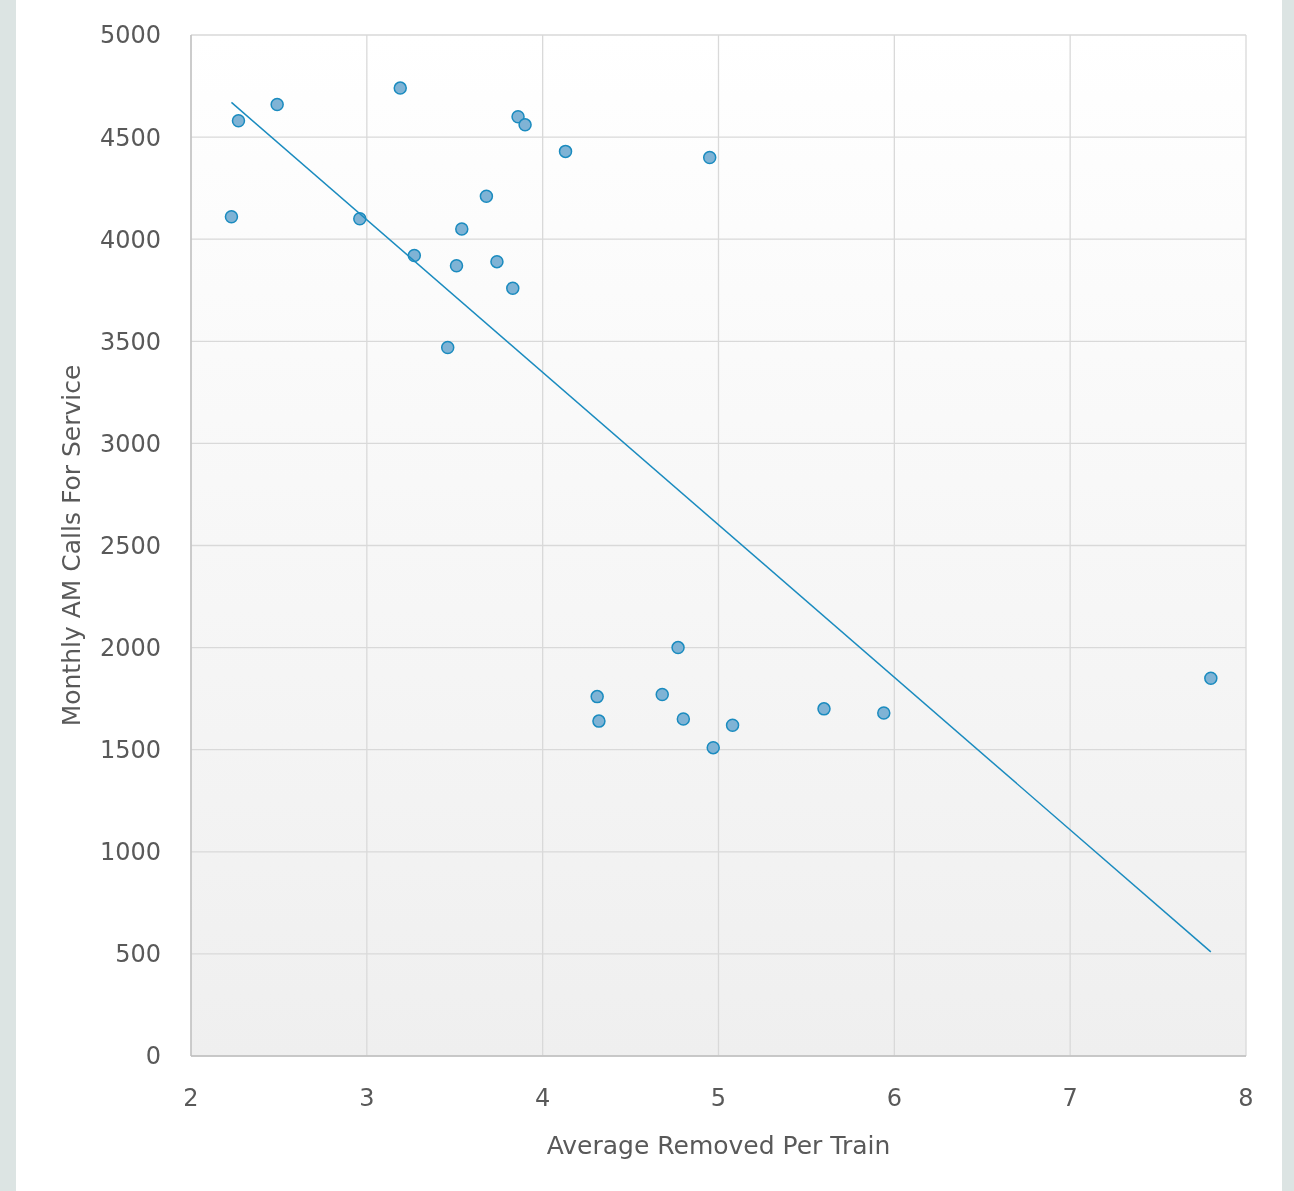  What do you see at coordinates (1246, 1098) in the screenshot?
I see `x-tick-label: 8` at bounding box center [1246, 1098].